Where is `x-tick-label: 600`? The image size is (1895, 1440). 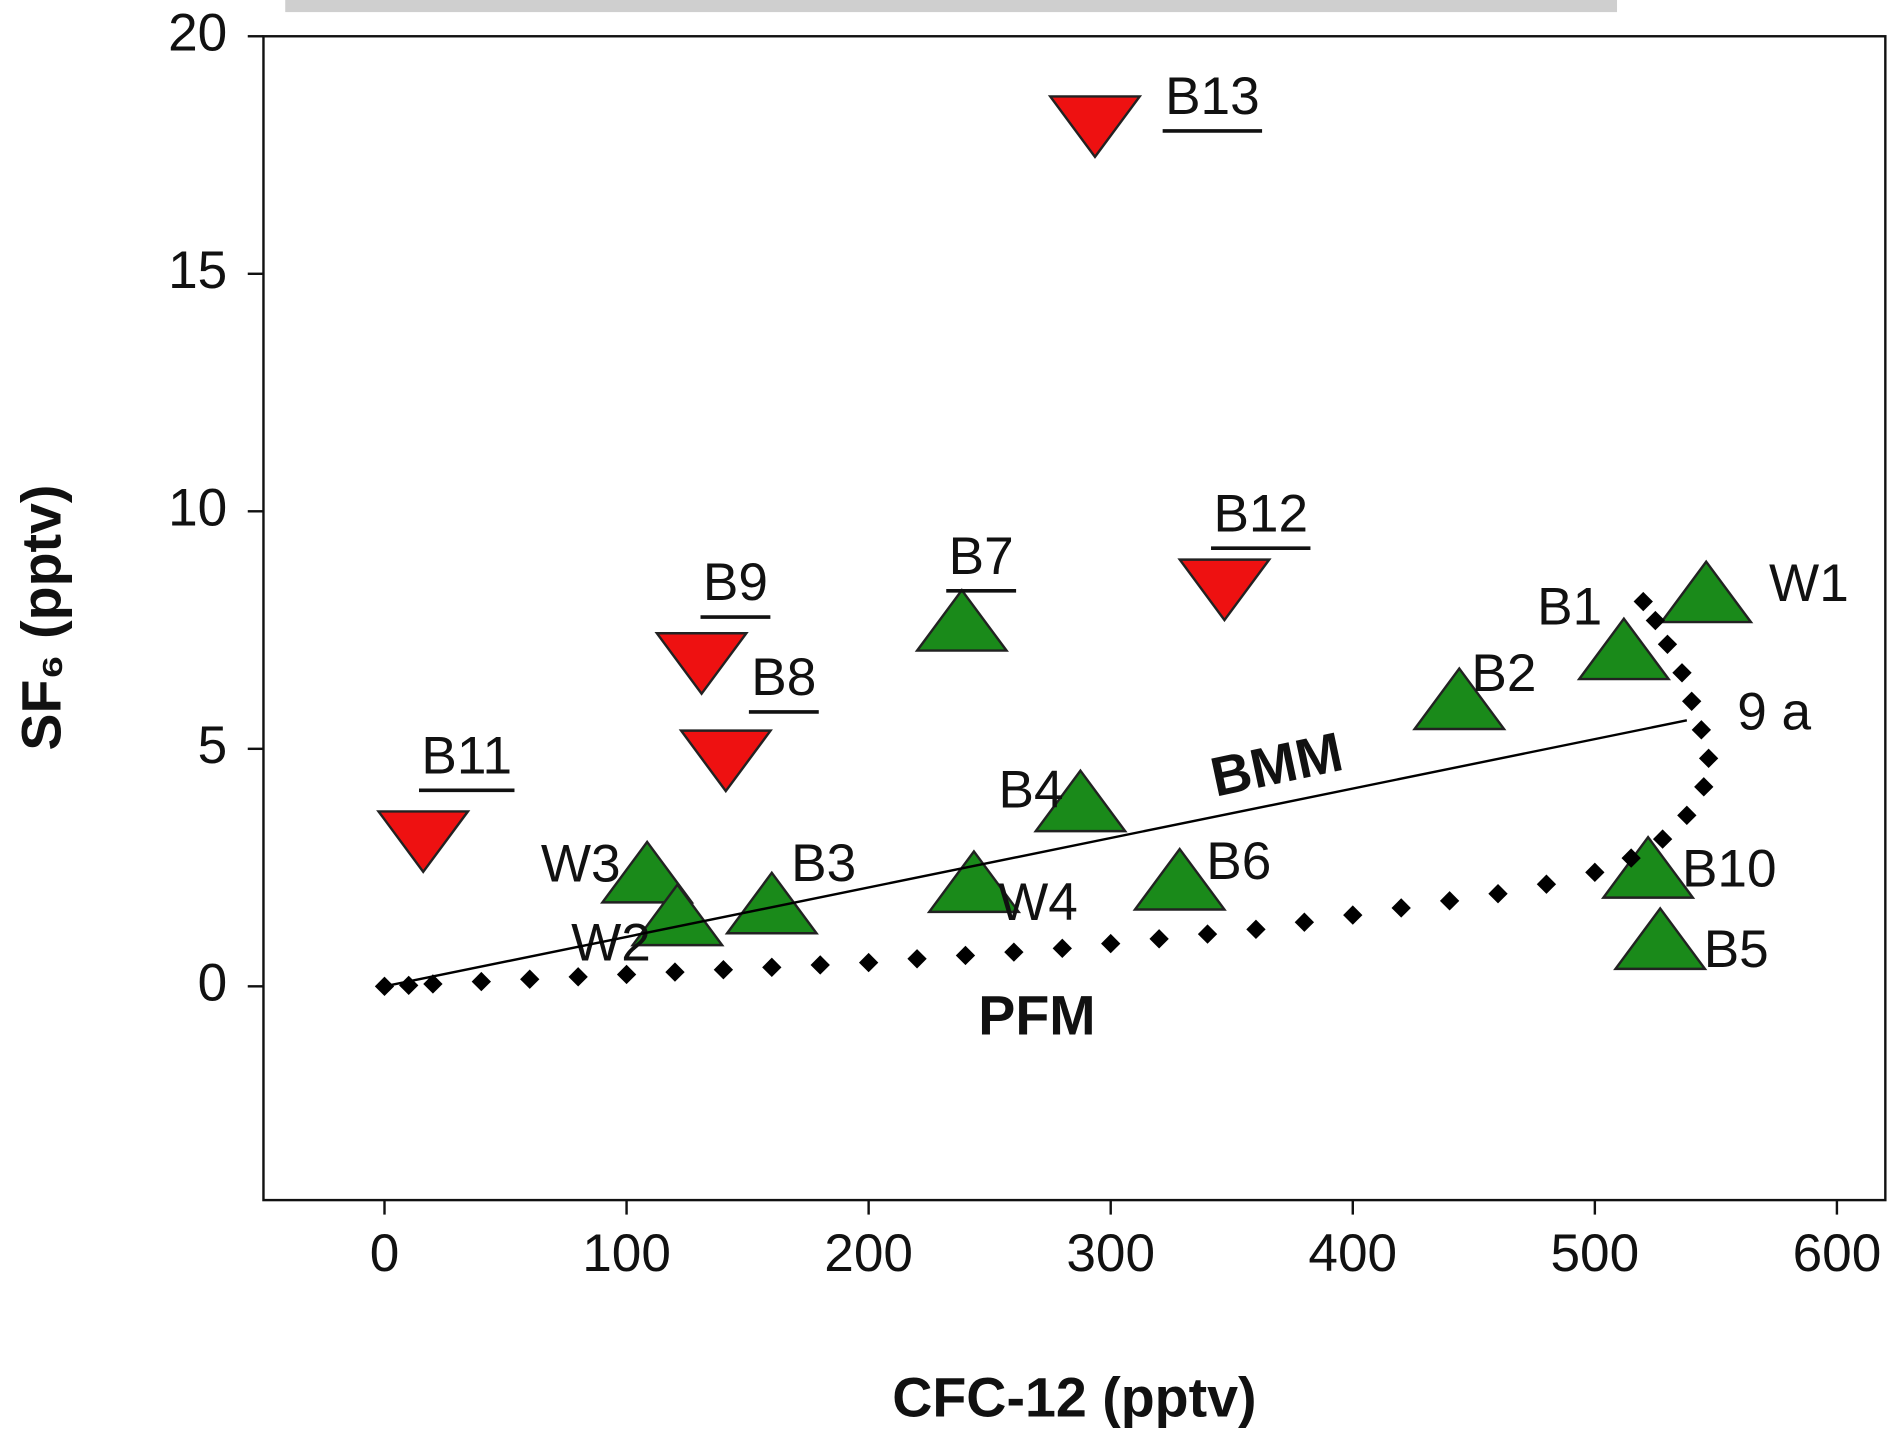
x-tick-label: 600 is located at coordinates (1837, 1253).